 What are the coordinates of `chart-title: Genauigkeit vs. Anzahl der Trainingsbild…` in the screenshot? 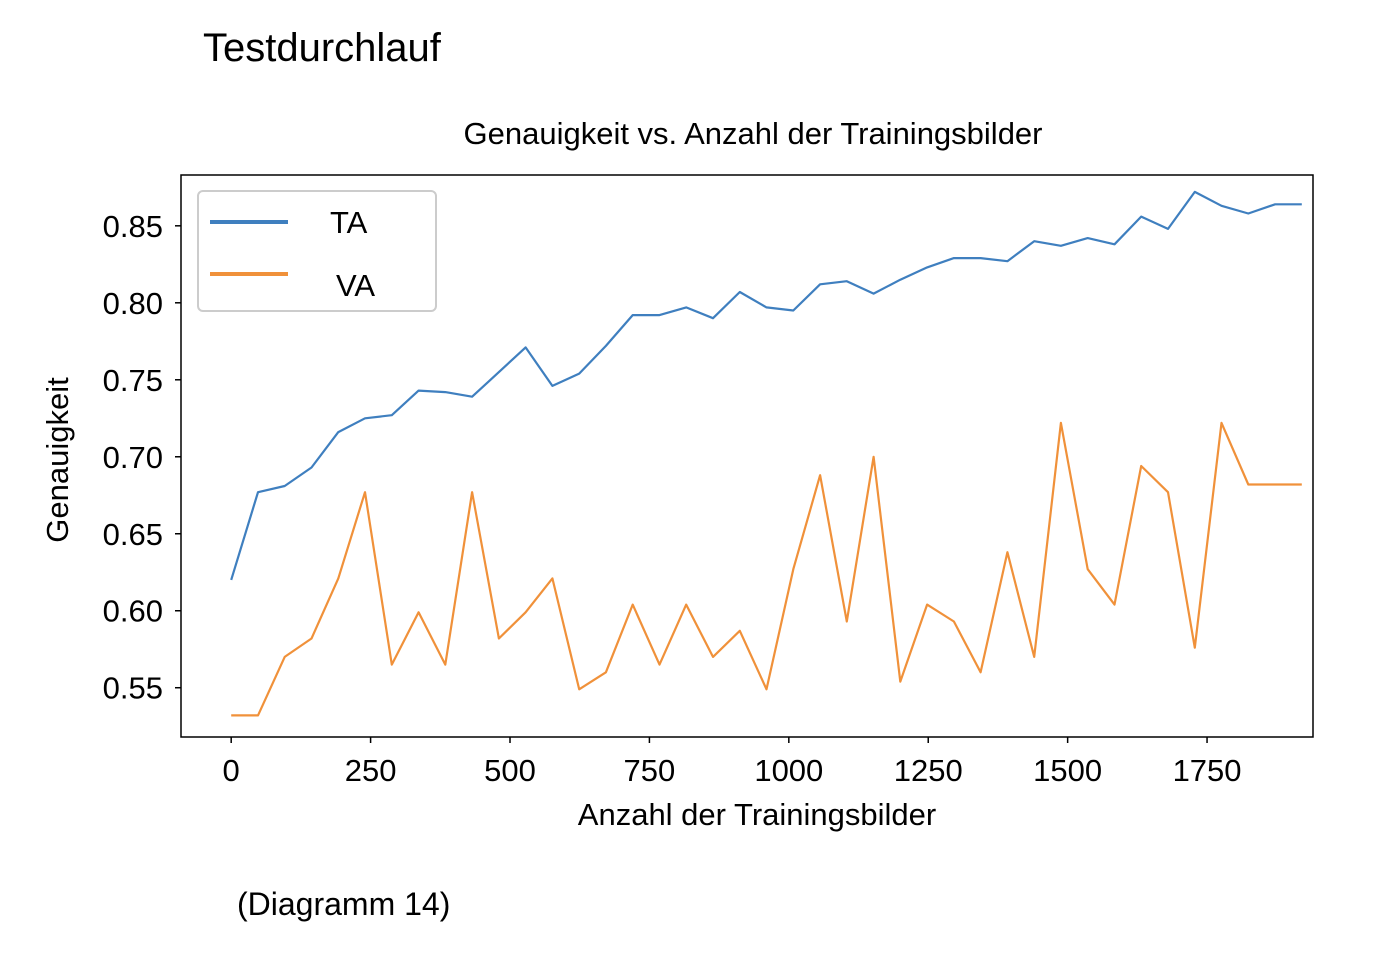 It's located at (753, 133).